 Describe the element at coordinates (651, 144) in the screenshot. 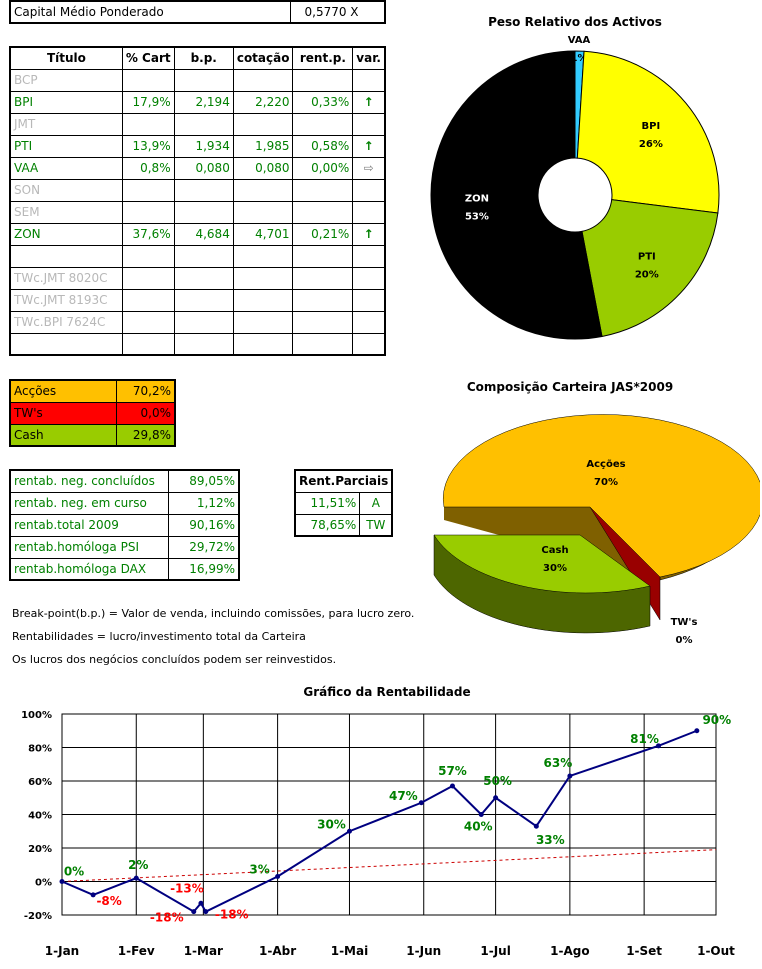

I see `donut-value-bpi: 26%` at that location.